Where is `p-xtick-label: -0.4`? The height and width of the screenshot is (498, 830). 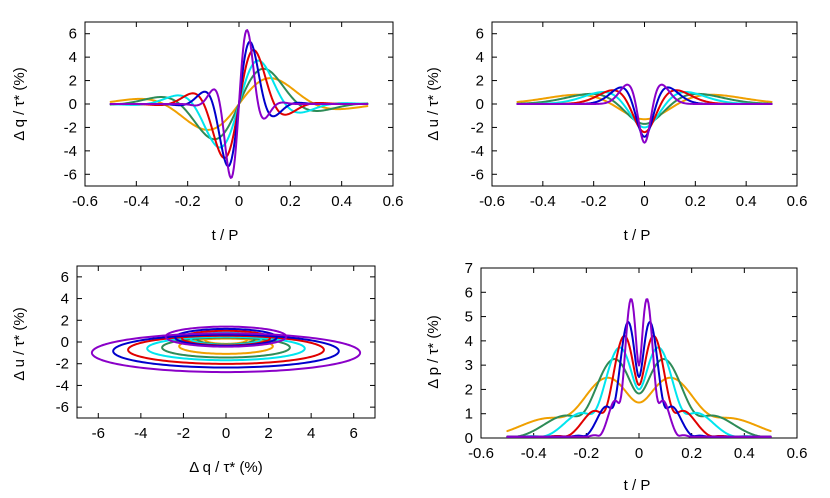
p-xtick-label: -0.4 is located at coordinates (534, 453).